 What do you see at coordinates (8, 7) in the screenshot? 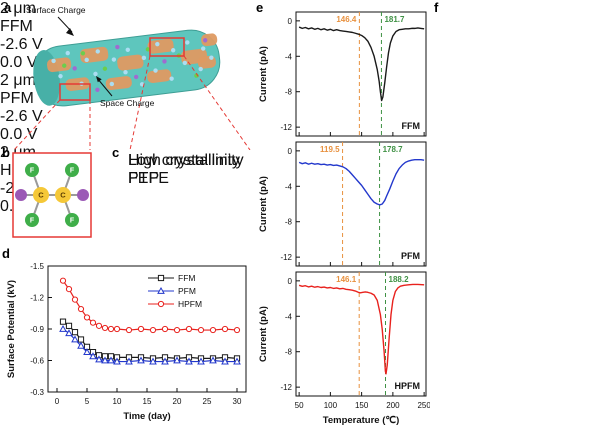
I see `panel-a-label: a` at bounding box center [8, 7].